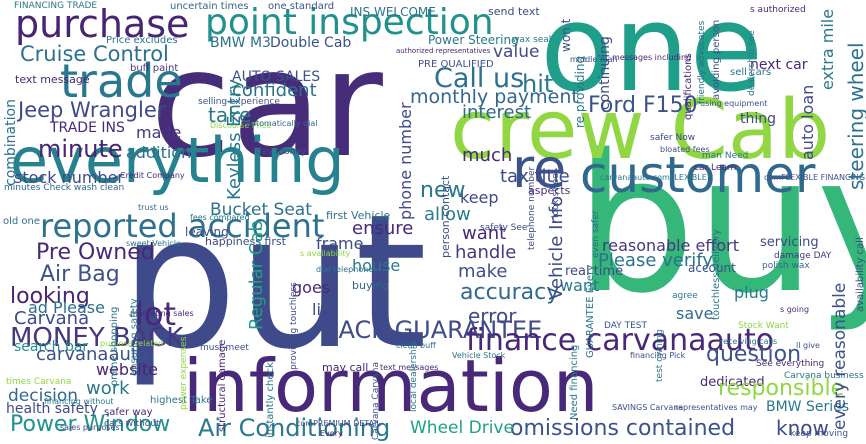 The image size is (866, 444). I want to click on word-error: error, so click(492, 316).